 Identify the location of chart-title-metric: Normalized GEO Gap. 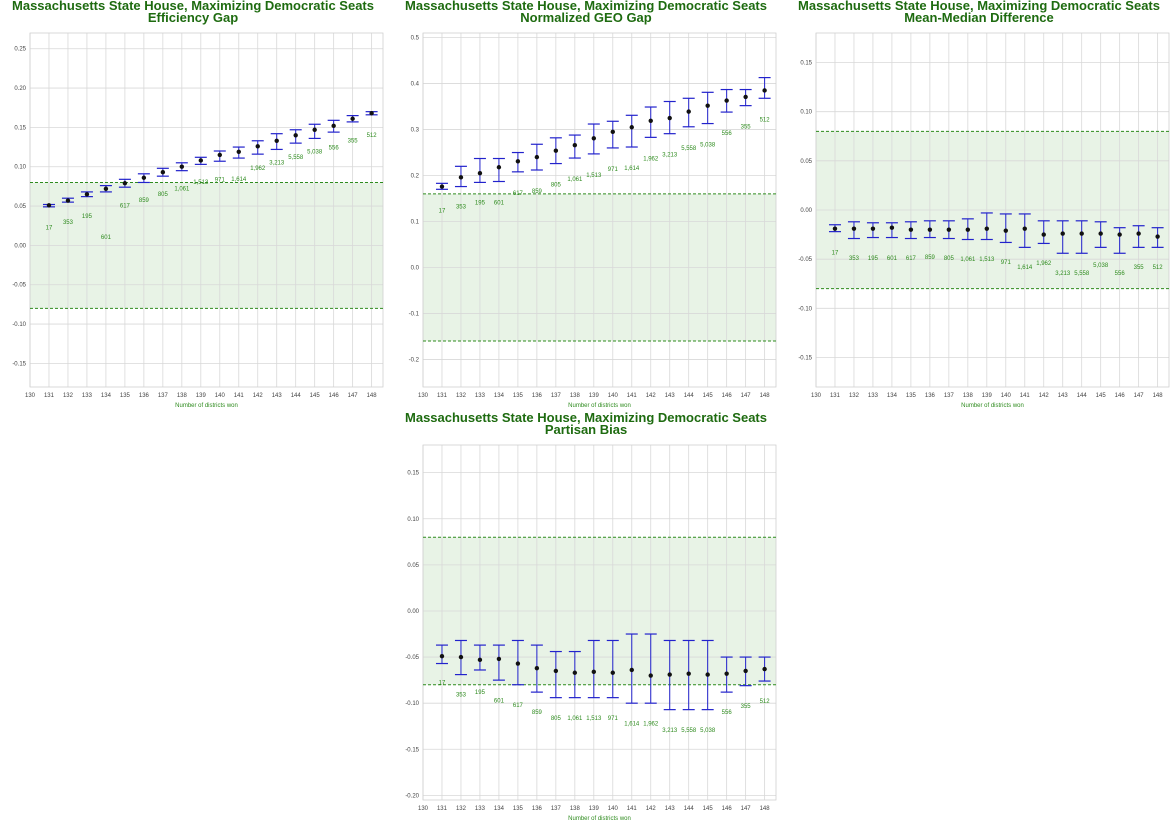
(586, 17).